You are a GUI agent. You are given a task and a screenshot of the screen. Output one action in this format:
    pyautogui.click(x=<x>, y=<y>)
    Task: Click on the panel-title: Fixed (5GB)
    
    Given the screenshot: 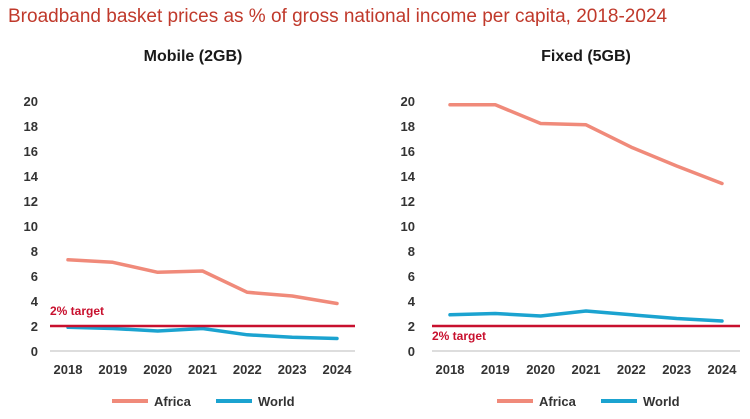 What is the action you would take?
    pyautogui.click(x=586, y=56)
    